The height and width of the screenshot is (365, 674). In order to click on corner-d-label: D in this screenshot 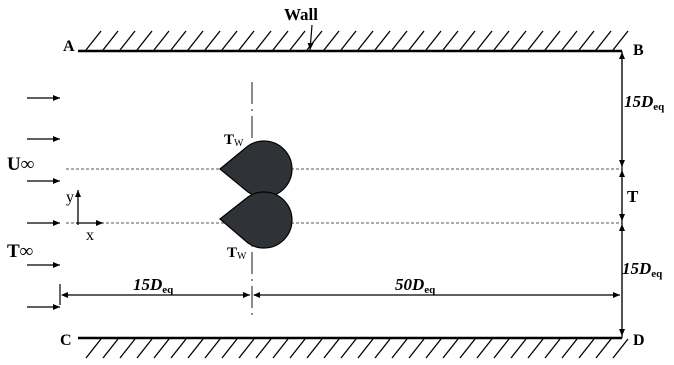, I will do `click(639, 340)`.